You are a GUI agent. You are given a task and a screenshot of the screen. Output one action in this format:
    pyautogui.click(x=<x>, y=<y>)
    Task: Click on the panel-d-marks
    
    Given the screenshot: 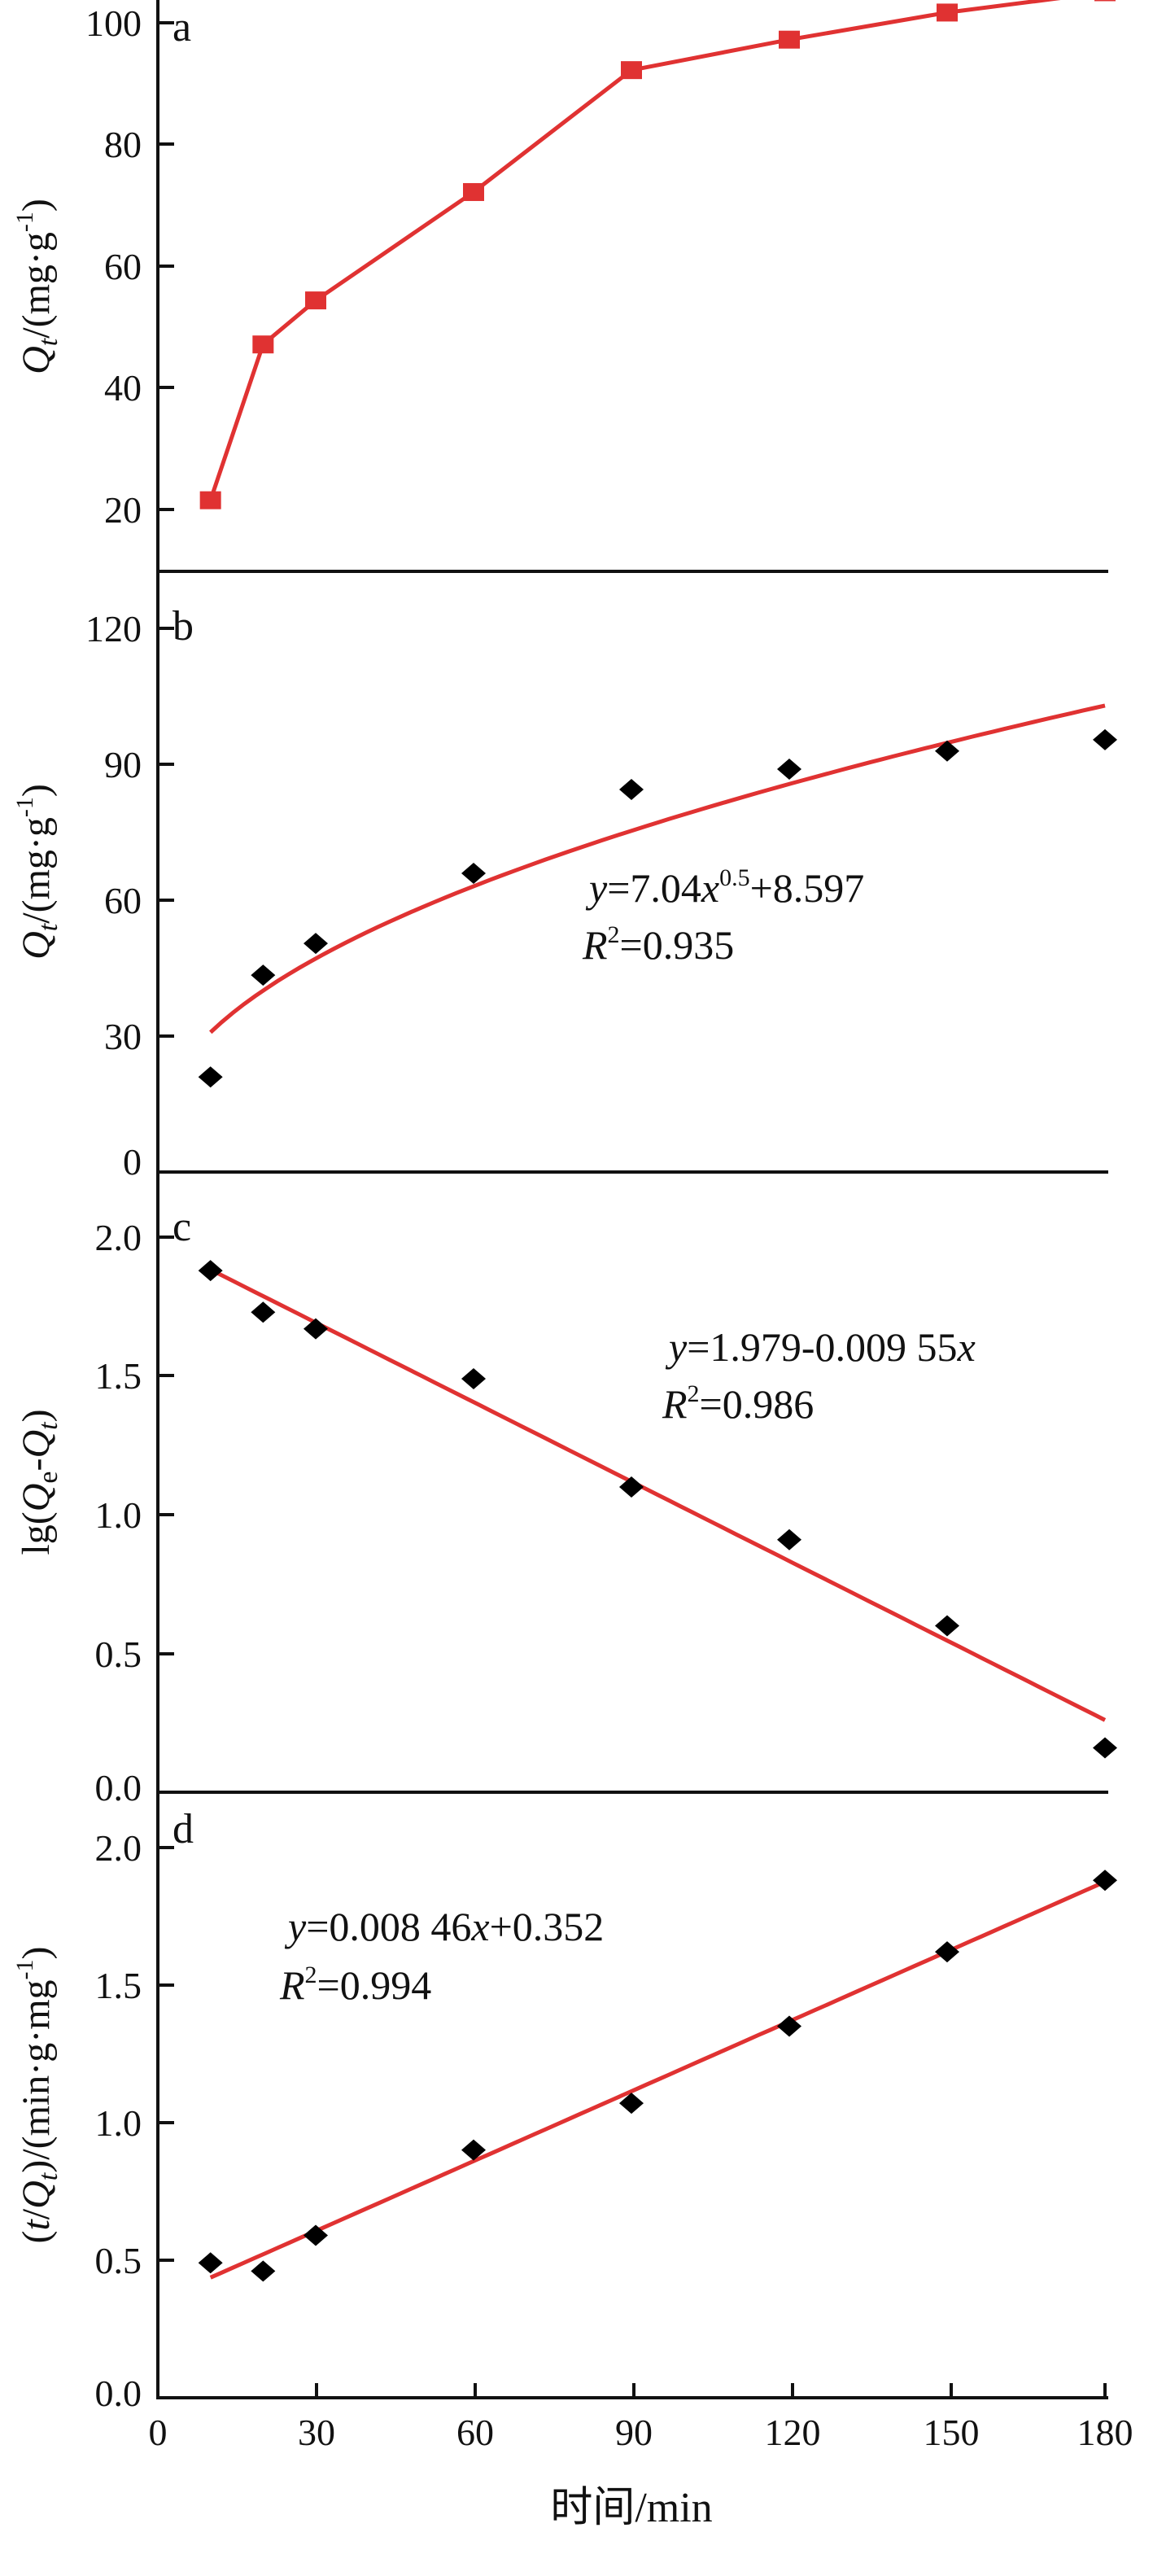 What is the action you would take?
    pyautogui.click(x=657, y=2076)
    